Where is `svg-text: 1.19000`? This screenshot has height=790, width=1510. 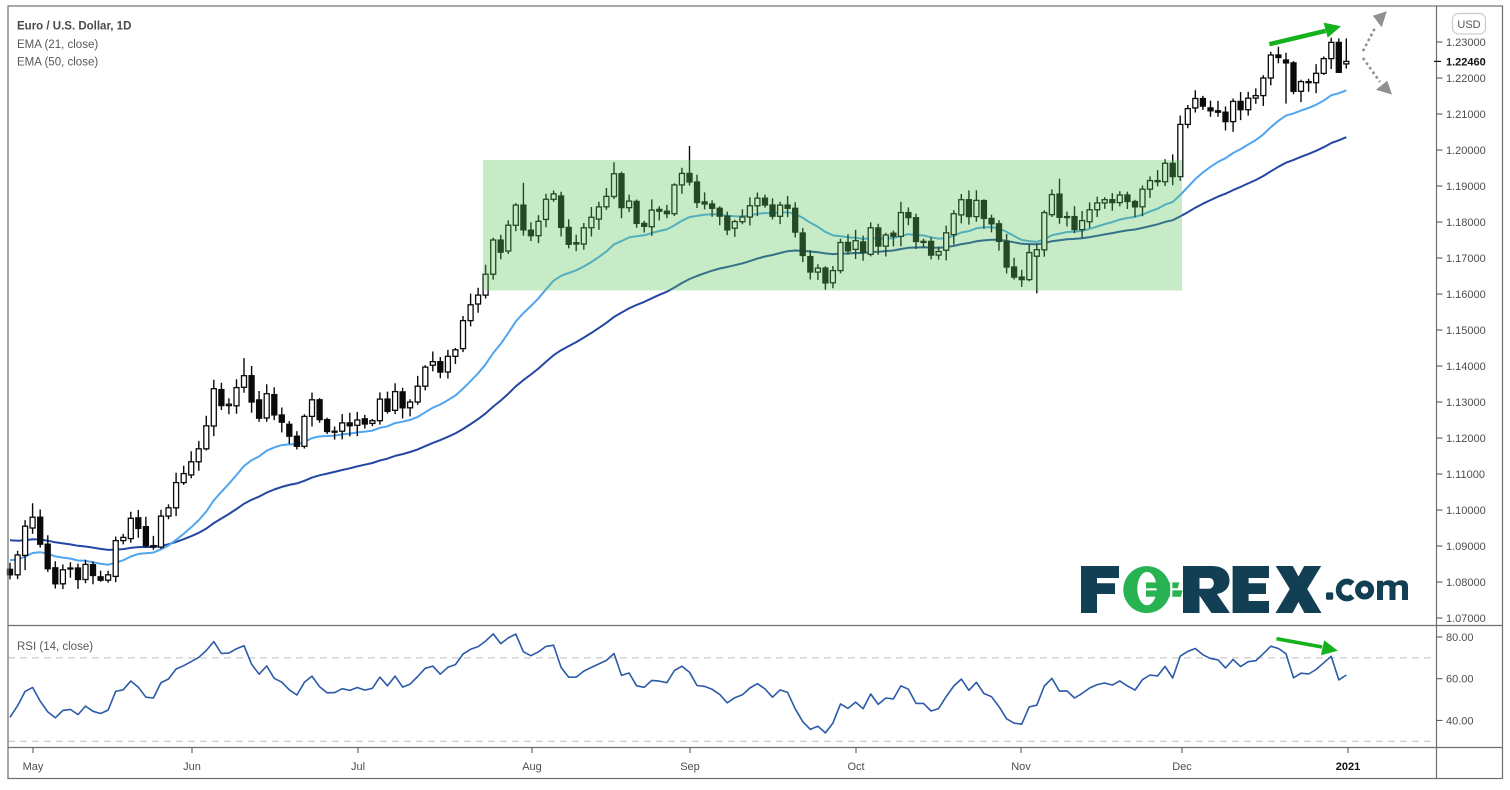
svg-text: 1.19000 is located at coordinates (1466, 187).